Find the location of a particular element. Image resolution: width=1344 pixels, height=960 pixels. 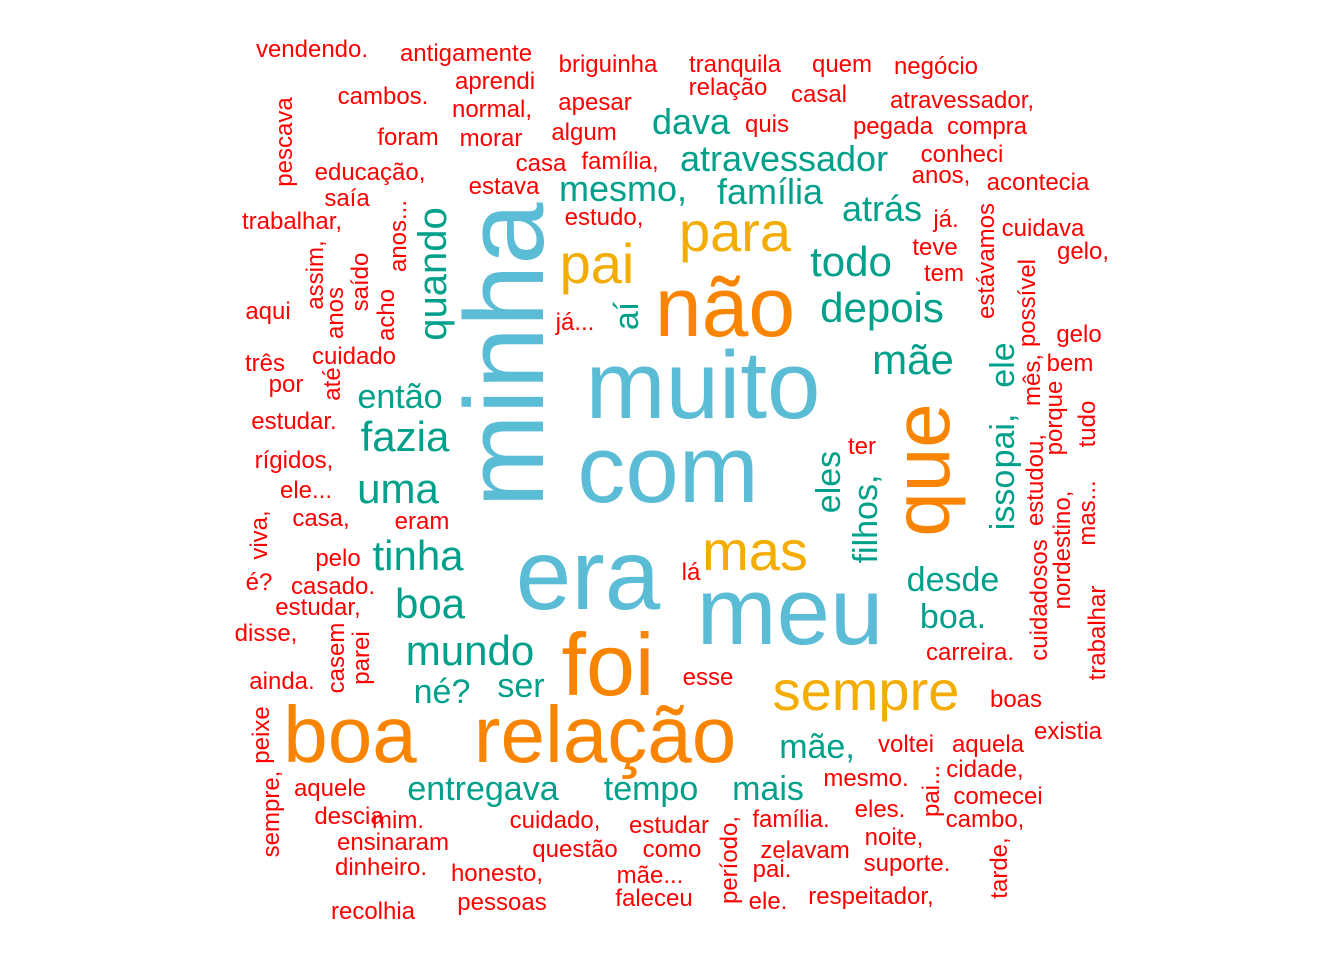

cloud-word-mesmo-125: mesmo. is located at coordinates (866, 778).